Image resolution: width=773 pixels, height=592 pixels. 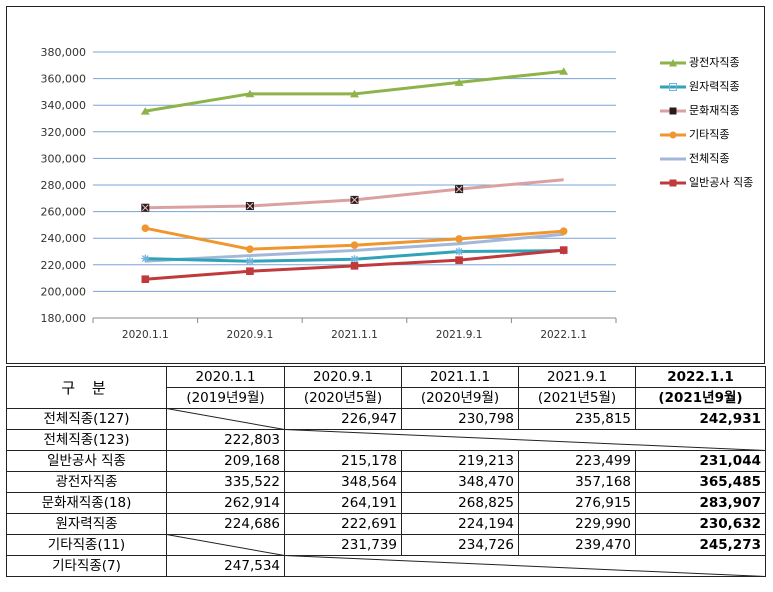 What do you see at coordinates (700, 419) in the screenshot?
I see `table-cell: 242,931` at bounding box center [700, 419].